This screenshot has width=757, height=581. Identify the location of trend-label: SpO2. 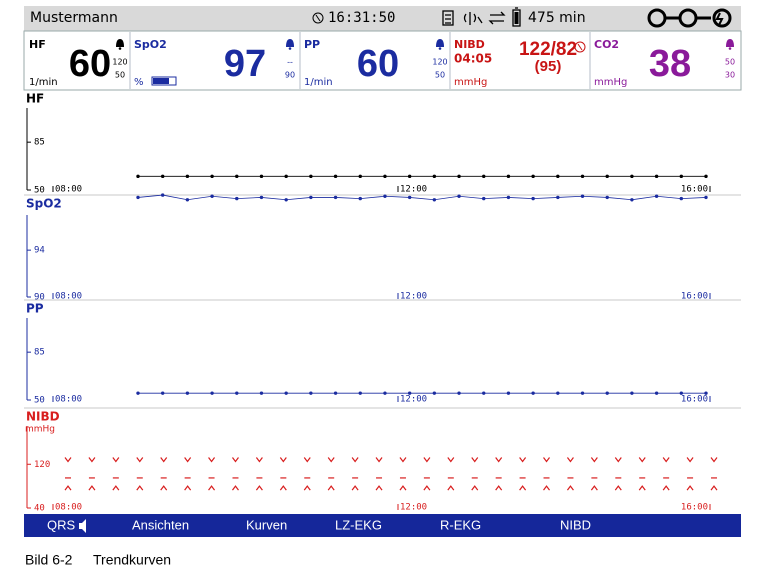
(44, 204).